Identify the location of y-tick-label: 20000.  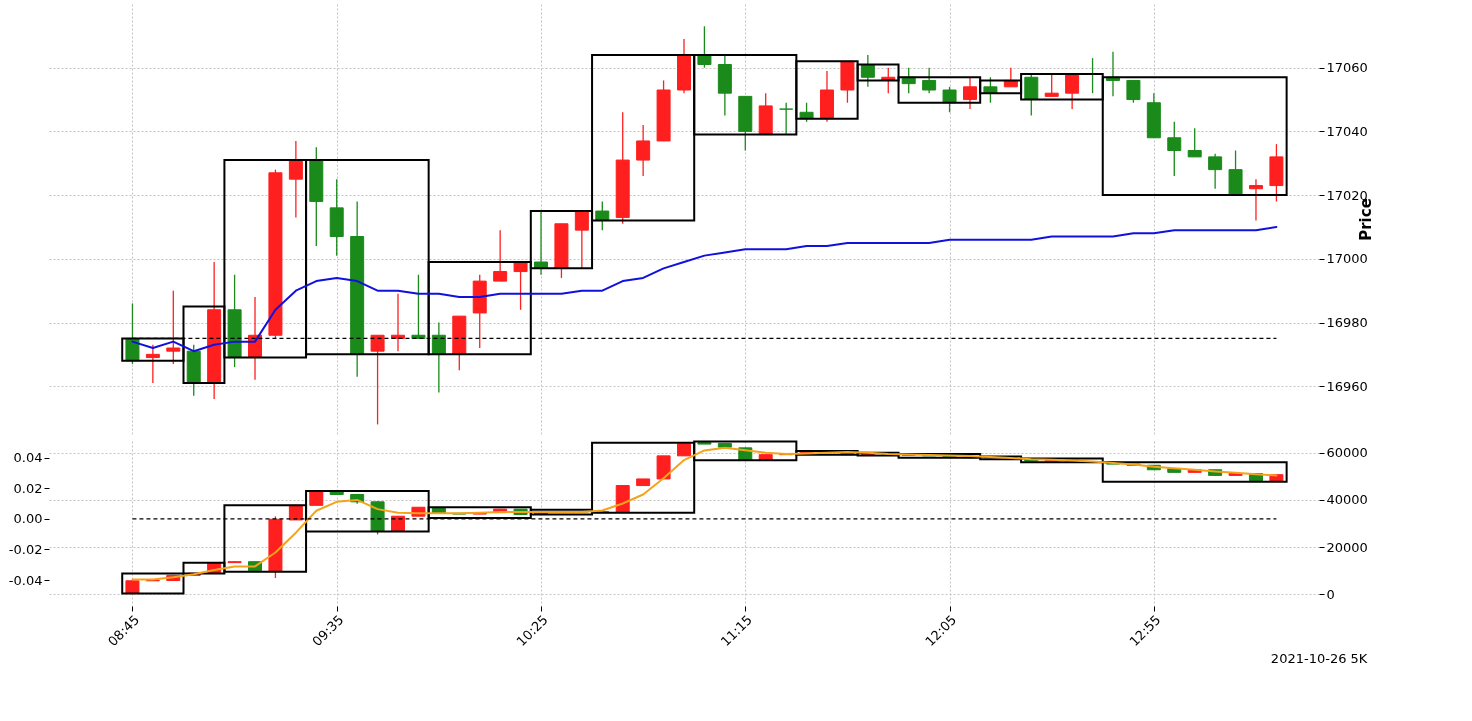
(1347, 547).